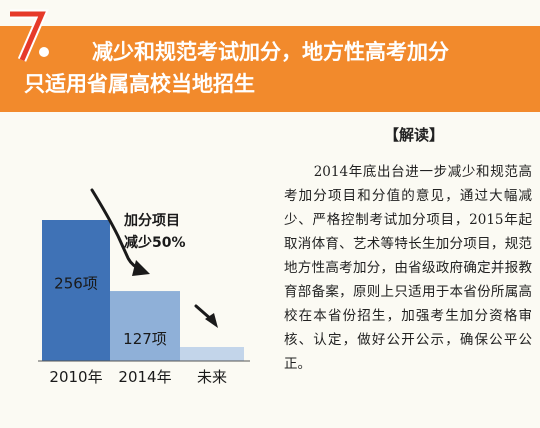 This screenshot has height=428, width=540. Describe the element at coordinates (139, 84) in the screenshot. I see `title-line-2: 只适用省属高校当地招生` at that location.